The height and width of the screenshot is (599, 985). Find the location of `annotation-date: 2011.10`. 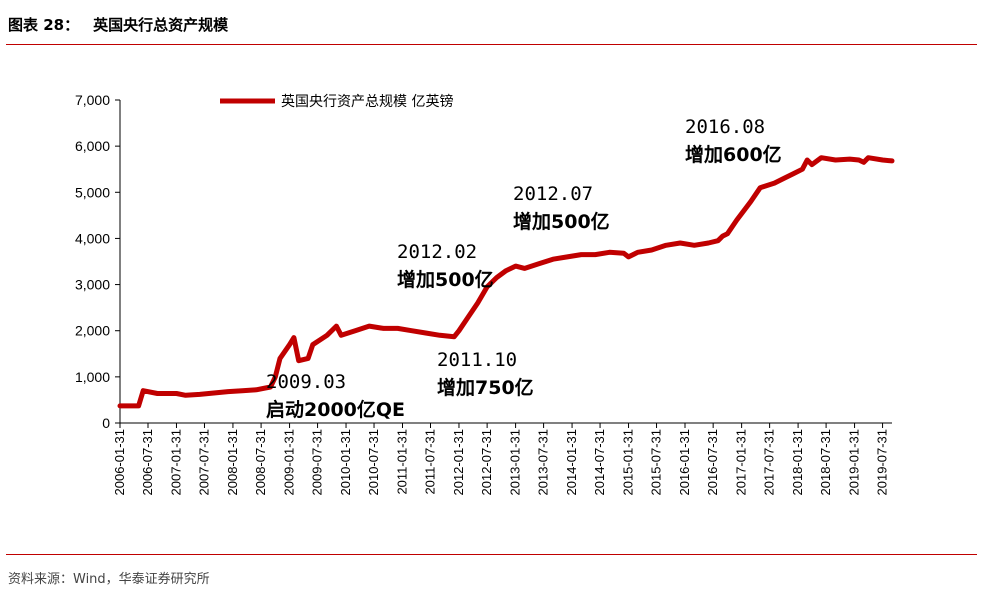

annotation-date: 2011.10 is located at coordinates (477, 360).